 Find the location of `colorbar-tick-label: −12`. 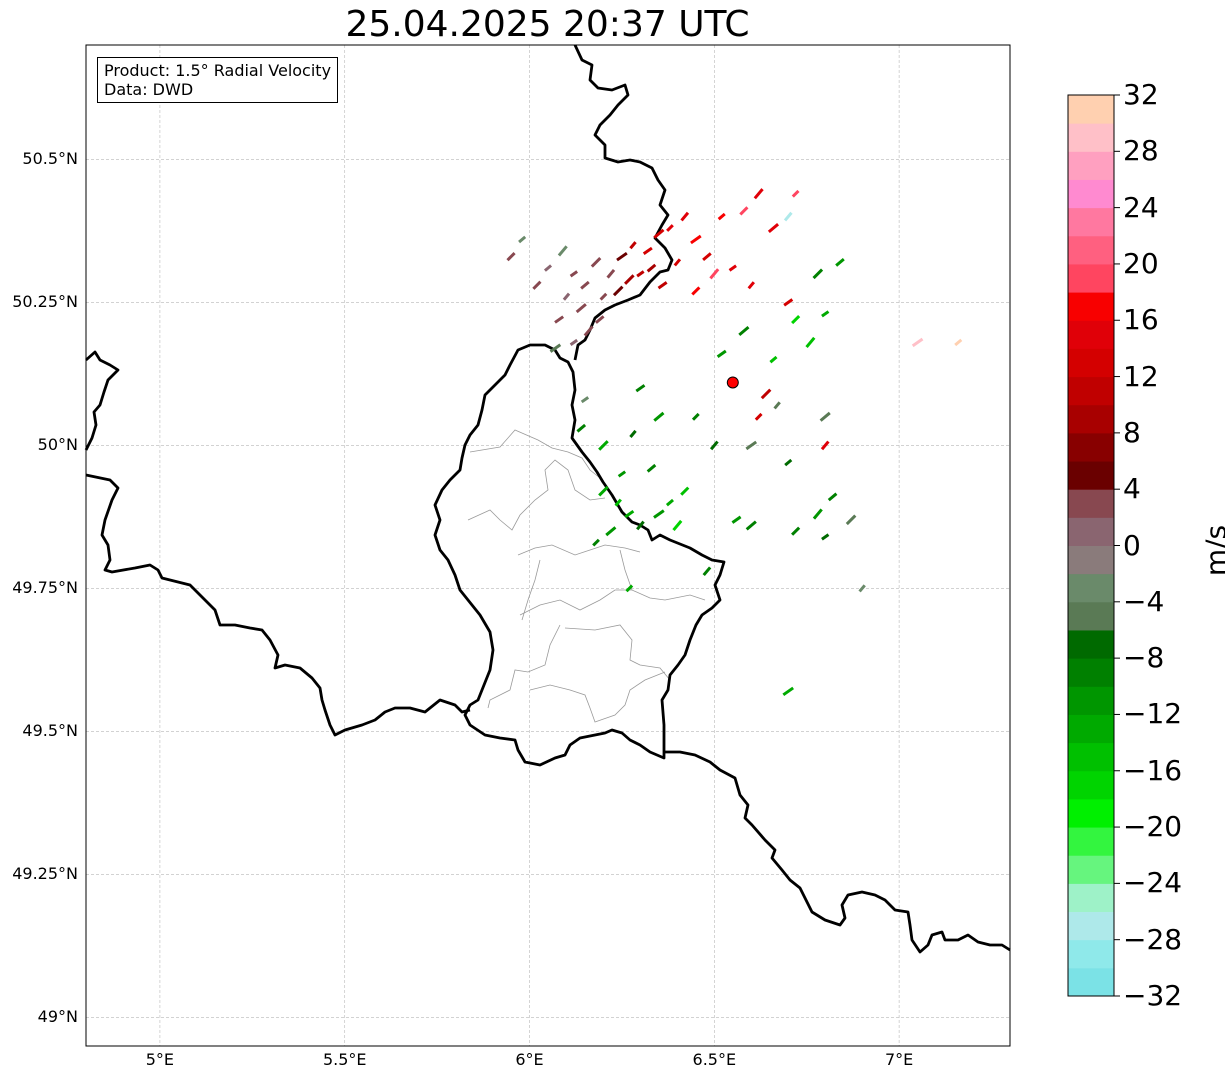

colorbar-tick-label: −12 is located at coordinates (1153, 714).